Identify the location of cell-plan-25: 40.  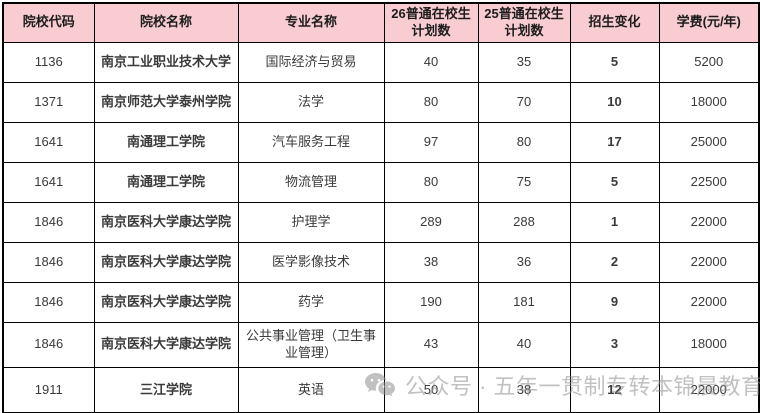
(524, 344).